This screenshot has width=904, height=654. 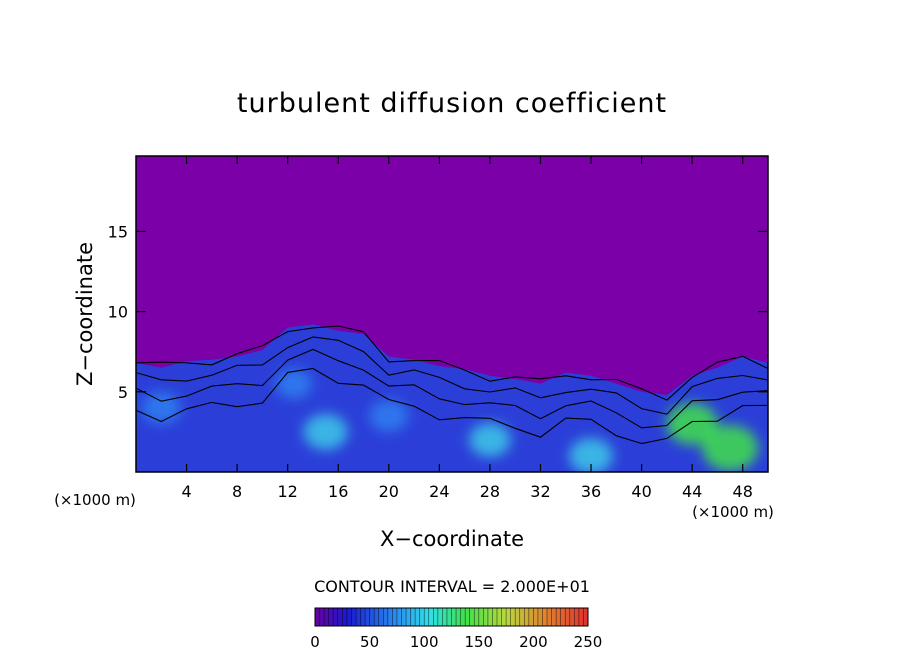 What do you see at coordinates (588, 642) in the screenshot?
I see `colorbar-tick-label: 250` at bounding box center [588, 642].